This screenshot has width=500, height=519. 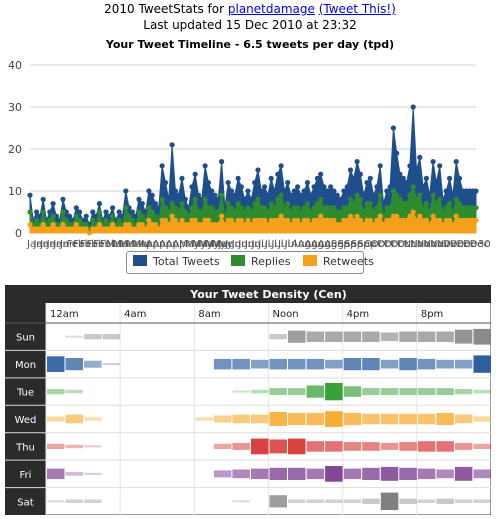 What do you see at coordinates (176, 262) in the screenshot?
I see `legend-item-total-tweets: Total Tweets` at bounding box center [176, 262].